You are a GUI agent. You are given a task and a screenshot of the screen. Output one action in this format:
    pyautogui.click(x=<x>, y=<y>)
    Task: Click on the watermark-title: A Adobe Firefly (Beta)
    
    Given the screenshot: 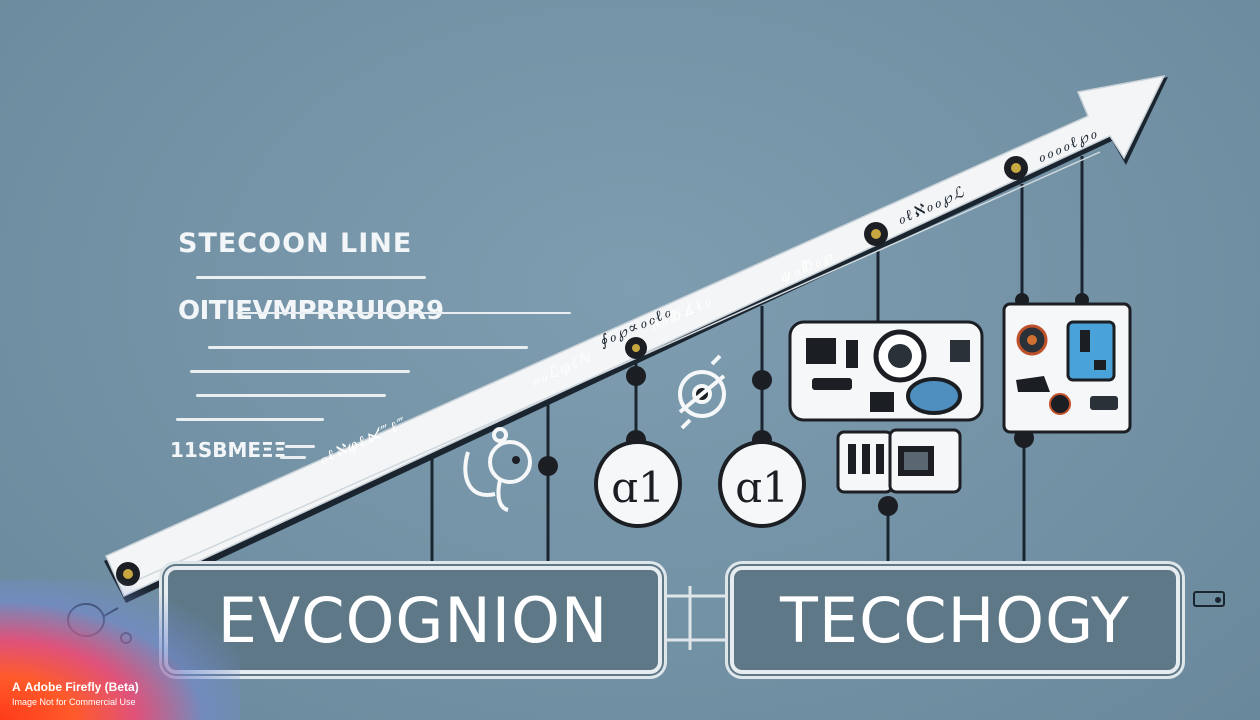 What is the action you would take?
    pyautogui.click(x=75, y=687)
    